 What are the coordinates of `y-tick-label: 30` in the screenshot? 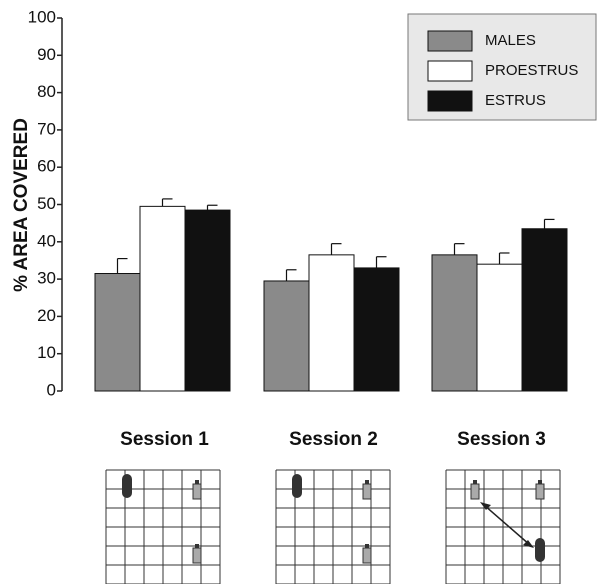 It's located at (46, 278).